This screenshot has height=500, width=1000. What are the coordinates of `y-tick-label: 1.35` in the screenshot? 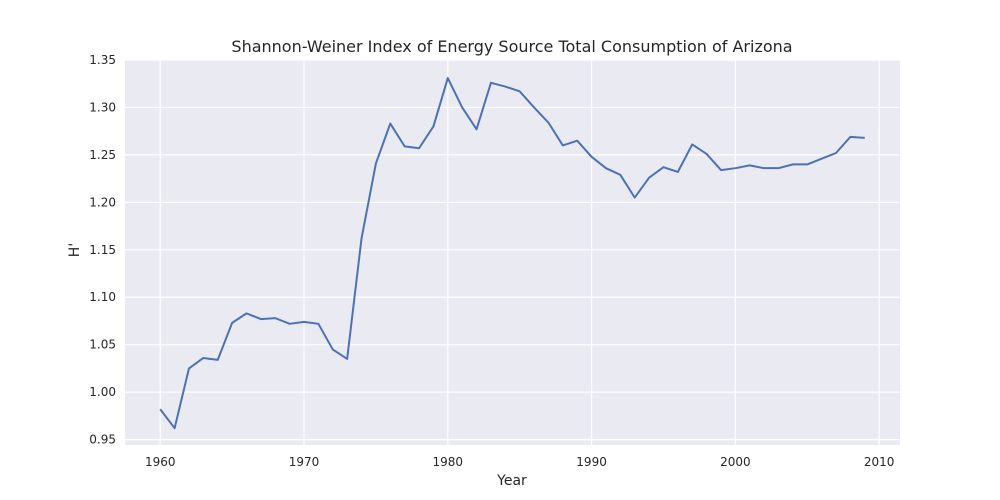 It's located at (102, 60).